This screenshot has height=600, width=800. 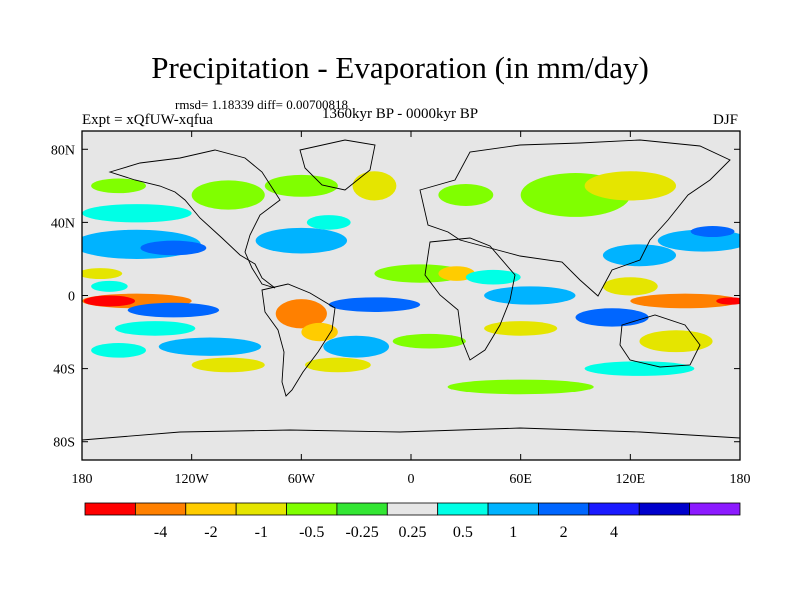 What do you see at coordinates (411, 434) in the screenshot?
I see `coast-antarctica` at bounding box center [411, 434].